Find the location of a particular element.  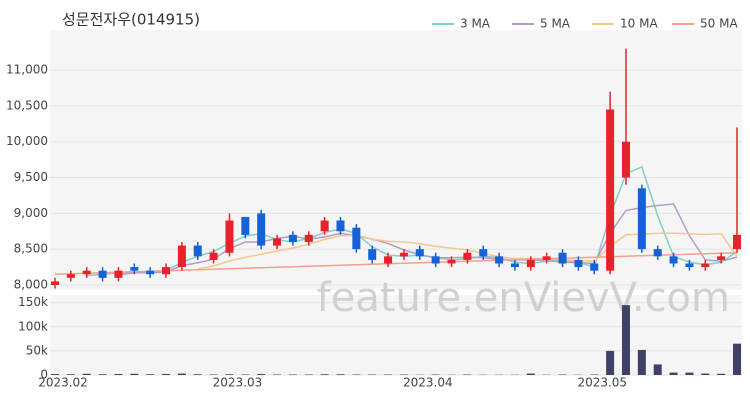

y-tick-label: 9,500 is located at coordinates (31, 177).